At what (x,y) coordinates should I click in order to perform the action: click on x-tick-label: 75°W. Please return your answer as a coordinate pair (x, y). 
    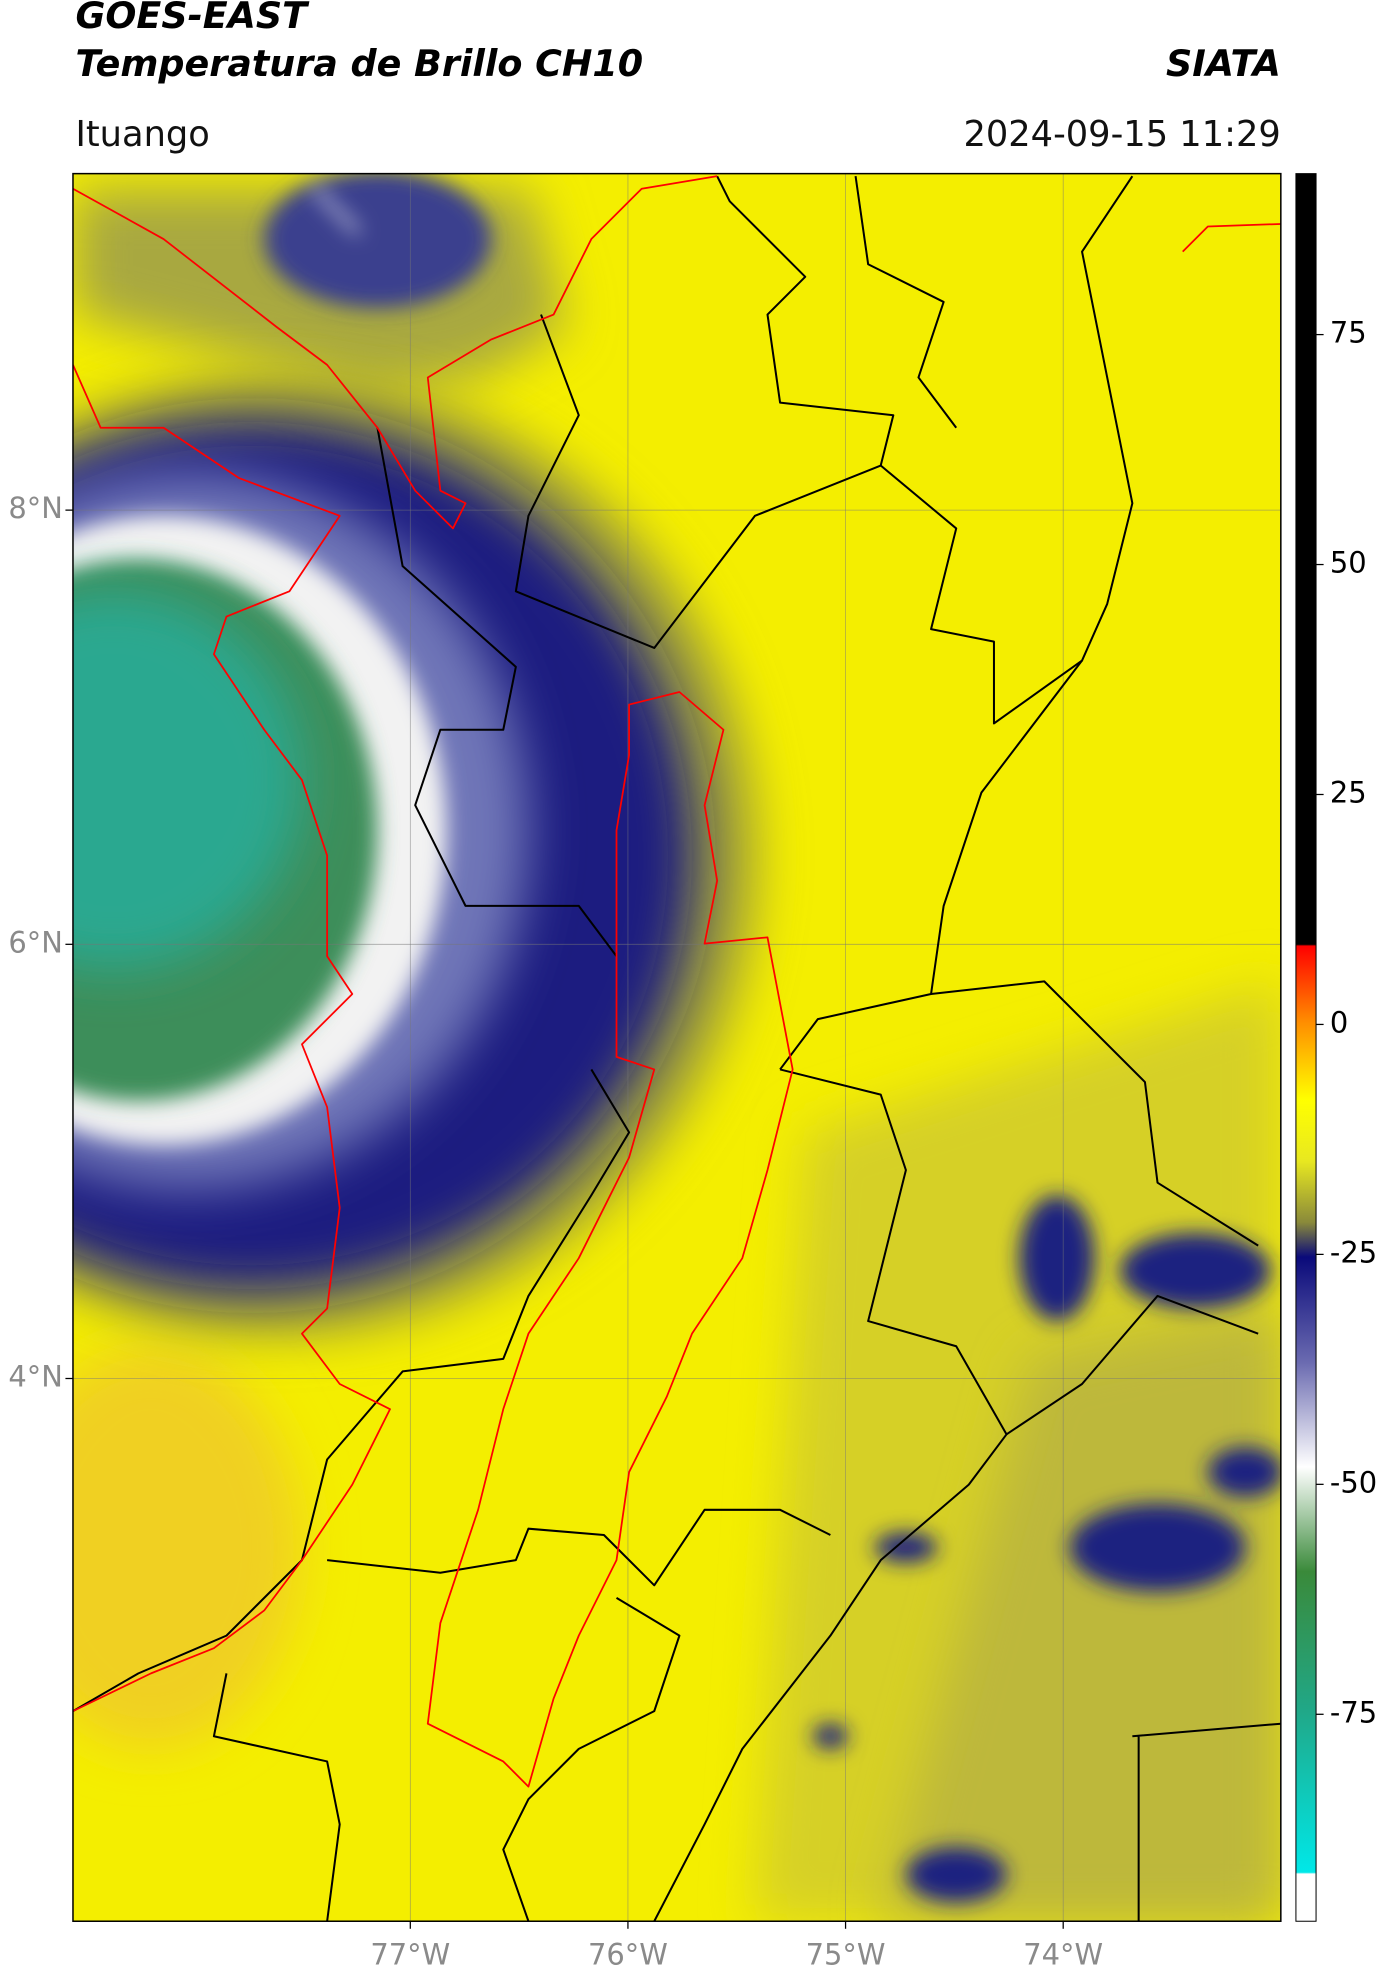
    Looking at the image, I should click on (846, 1954).